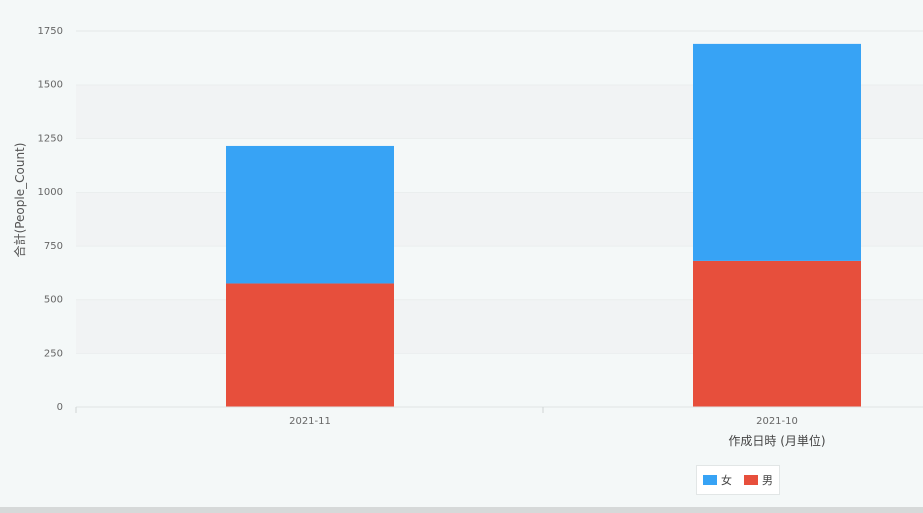  Describe the element at coordinates (50, 219) in the screenshot. I see `y-axis-ticks: 0 250 500 750 1000 1250 1500 1750` at that location.